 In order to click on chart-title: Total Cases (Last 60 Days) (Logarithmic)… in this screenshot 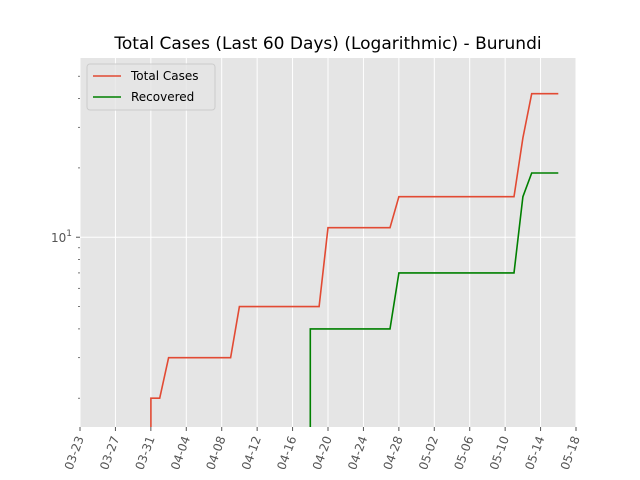, I will do `click(327, 44)`.